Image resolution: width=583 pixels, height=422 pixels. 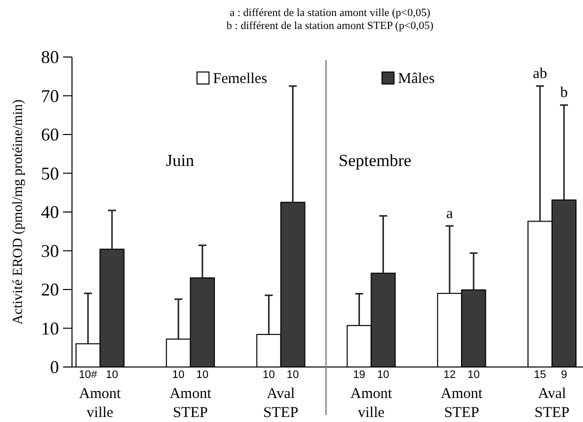 What do you see at coordinates (50, 173) in the screenshot?
I see `y-tick-label: 50` at bounding box center [50, 173].